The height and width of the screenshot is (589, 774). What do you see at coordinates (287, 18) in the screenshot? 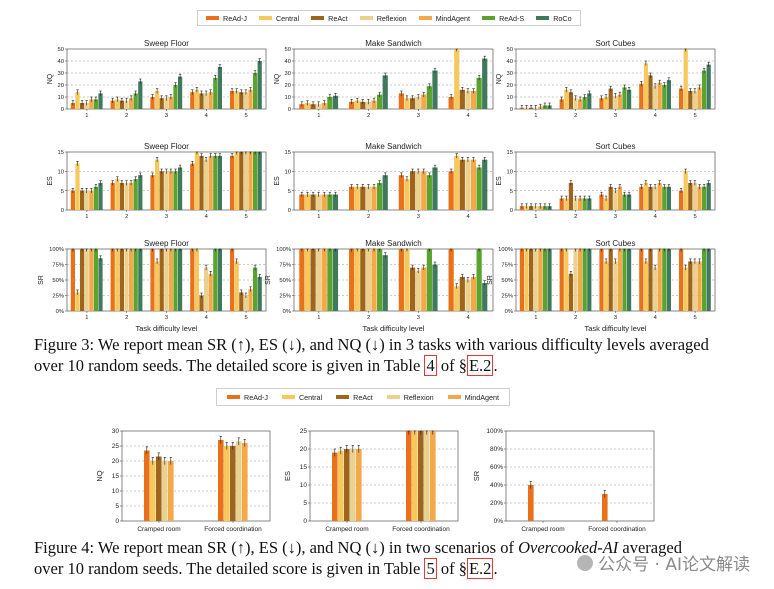
I see `legend-label: Central` at bounding box center [287, 18].